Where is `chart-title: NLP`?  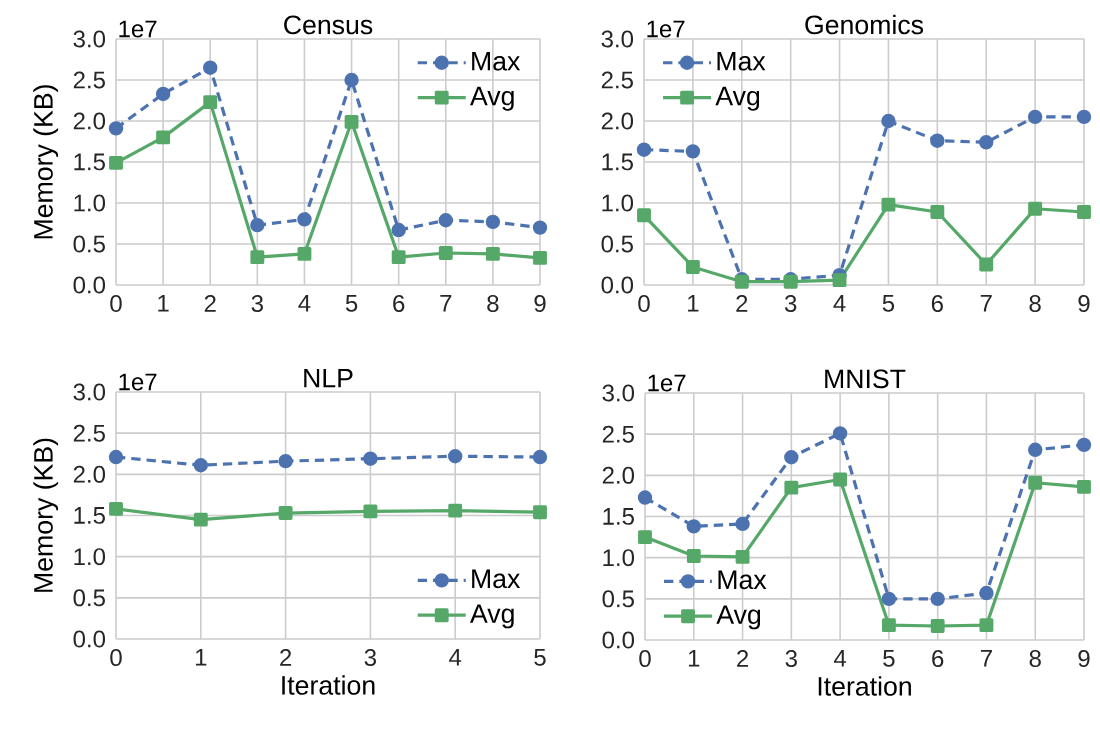 chart-title: NLP is located at coordinates (328, 378).